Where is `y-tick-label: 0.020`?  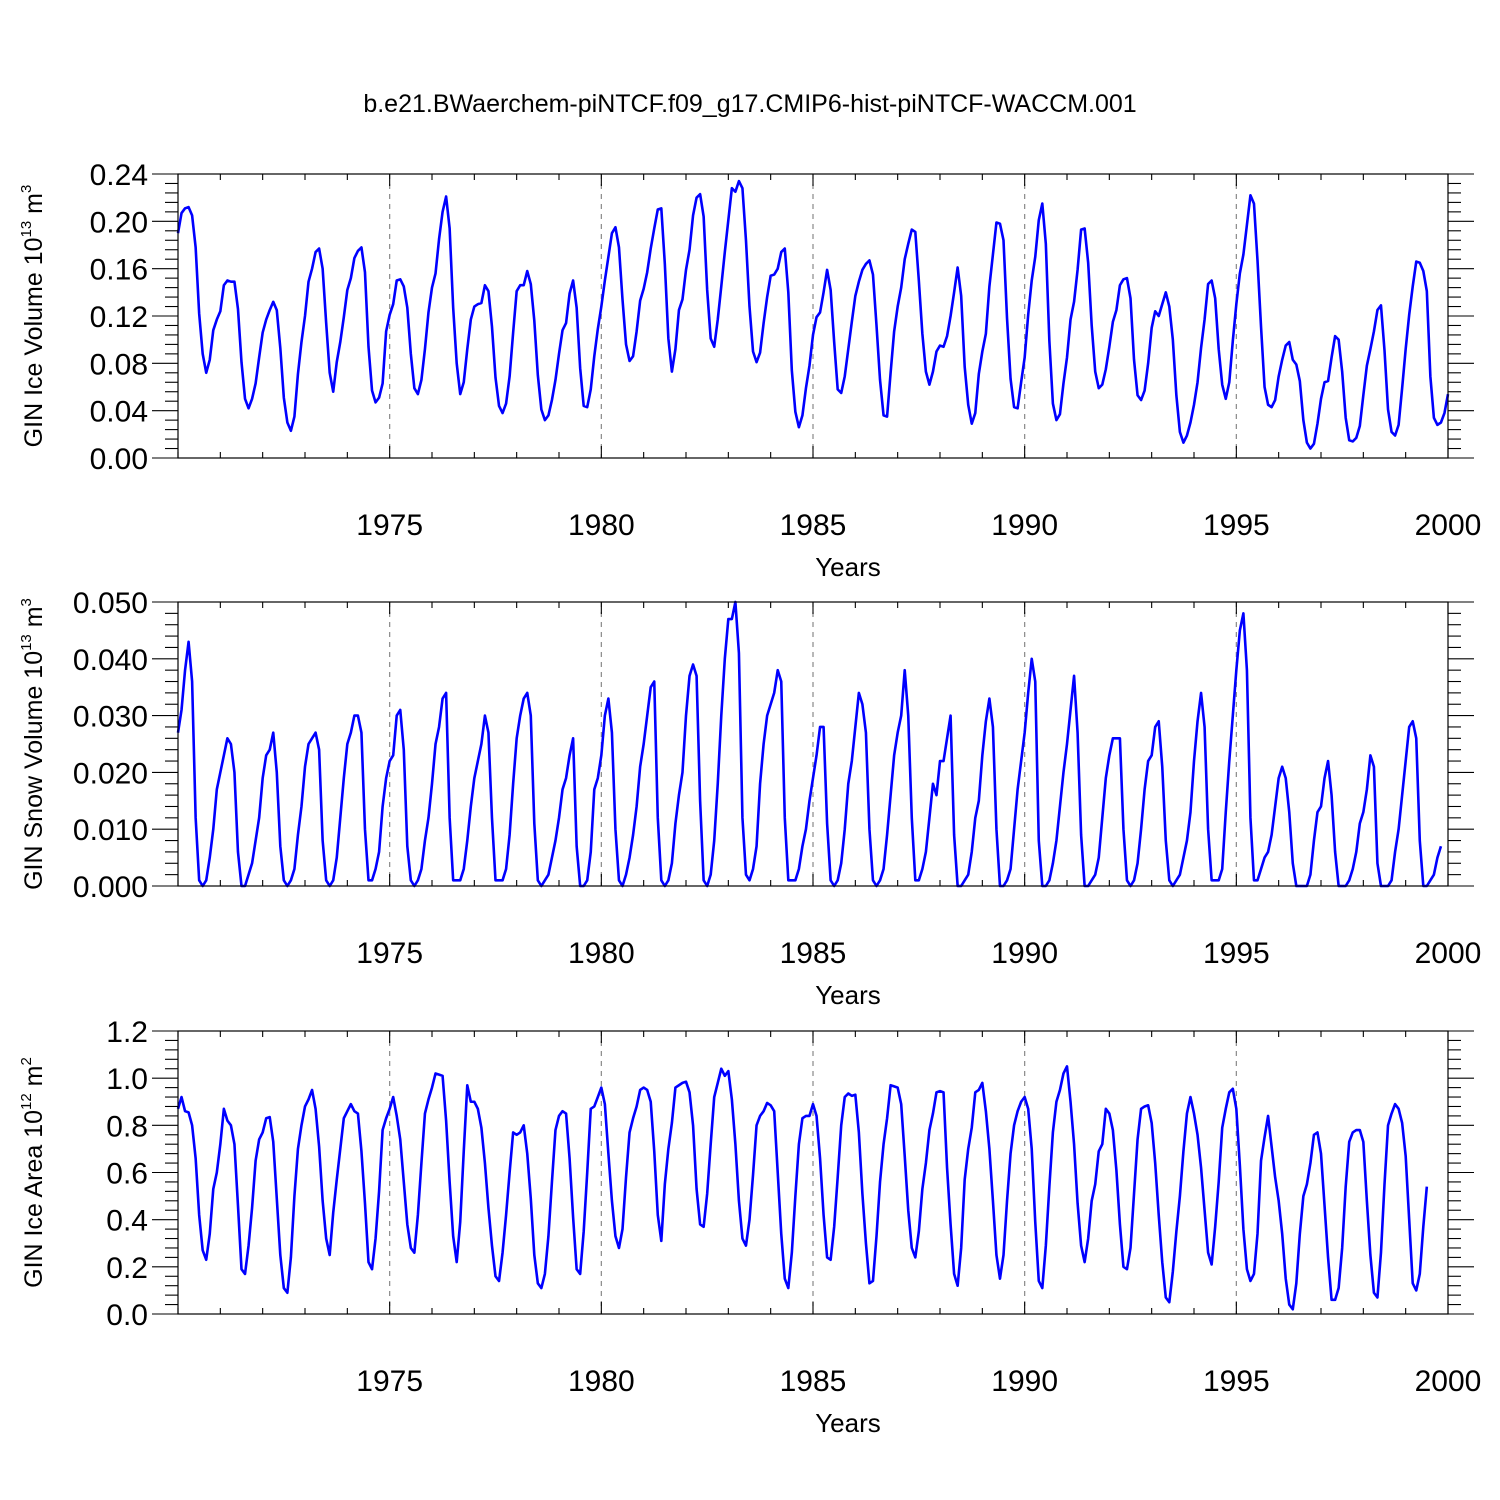
y-tick-label: 0.020 is located at coordinates (110, 773).